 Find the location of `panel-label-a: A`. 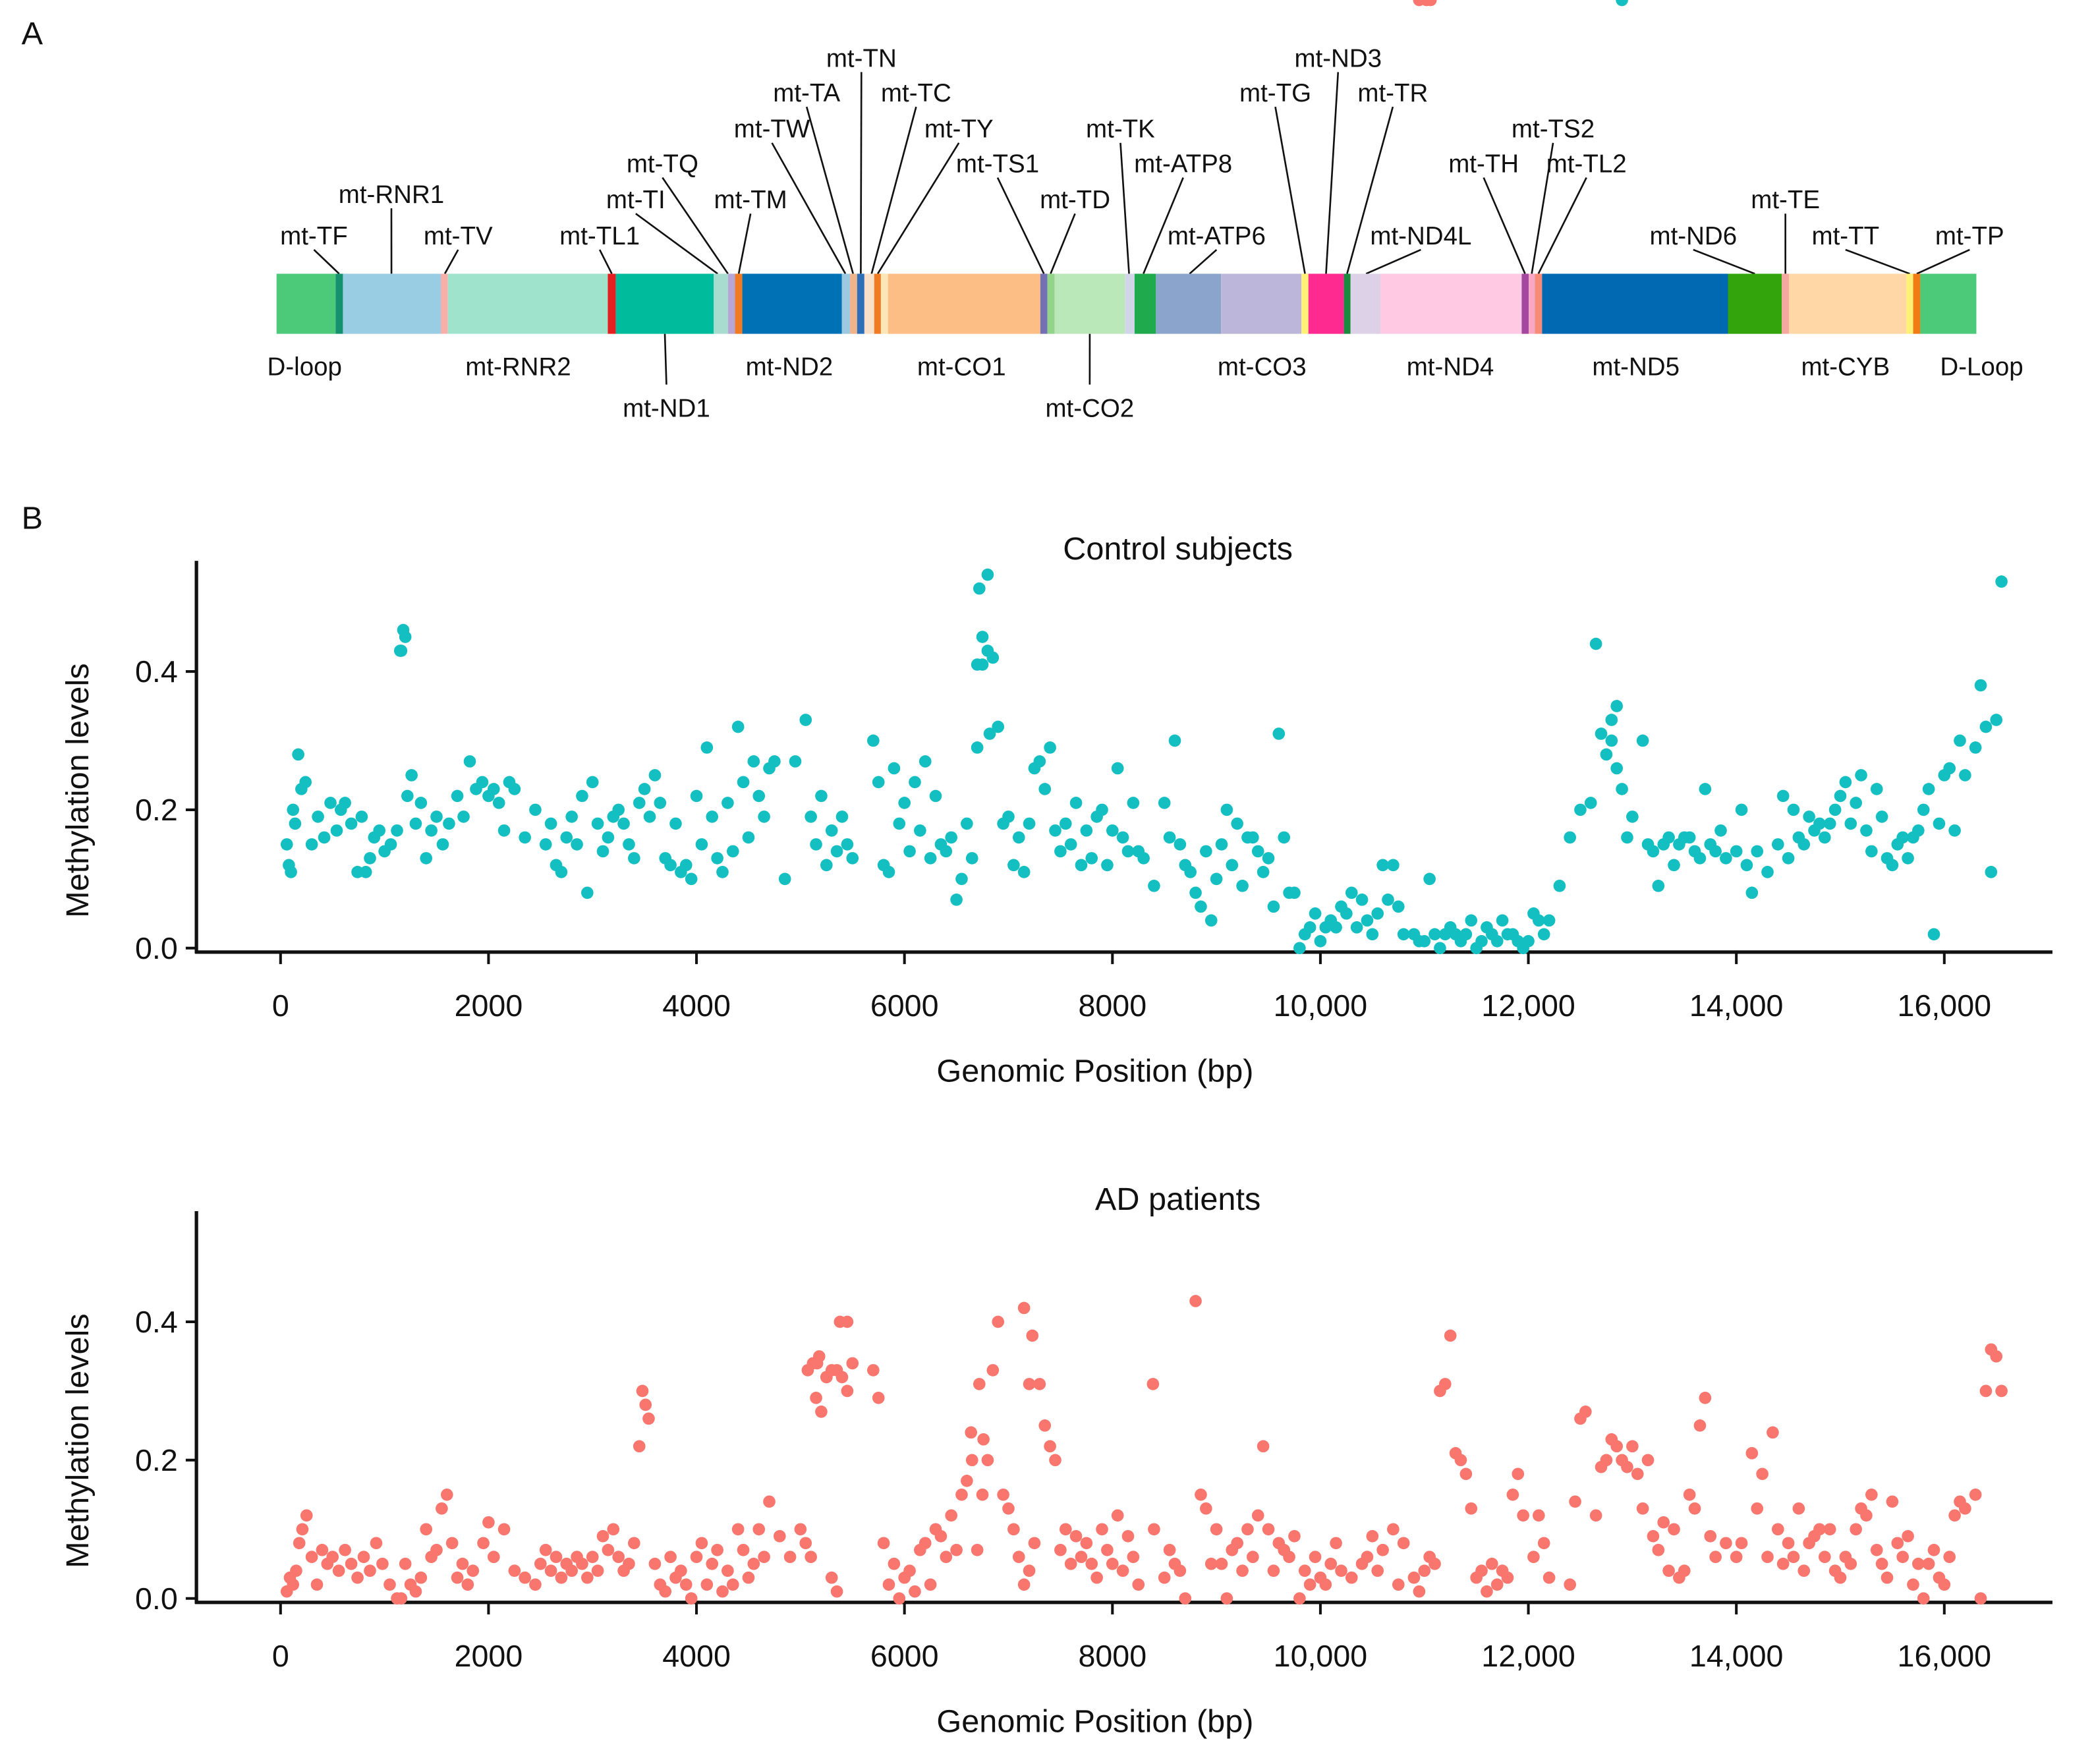

panel-label-a: A is located at coordinates (32, 33).